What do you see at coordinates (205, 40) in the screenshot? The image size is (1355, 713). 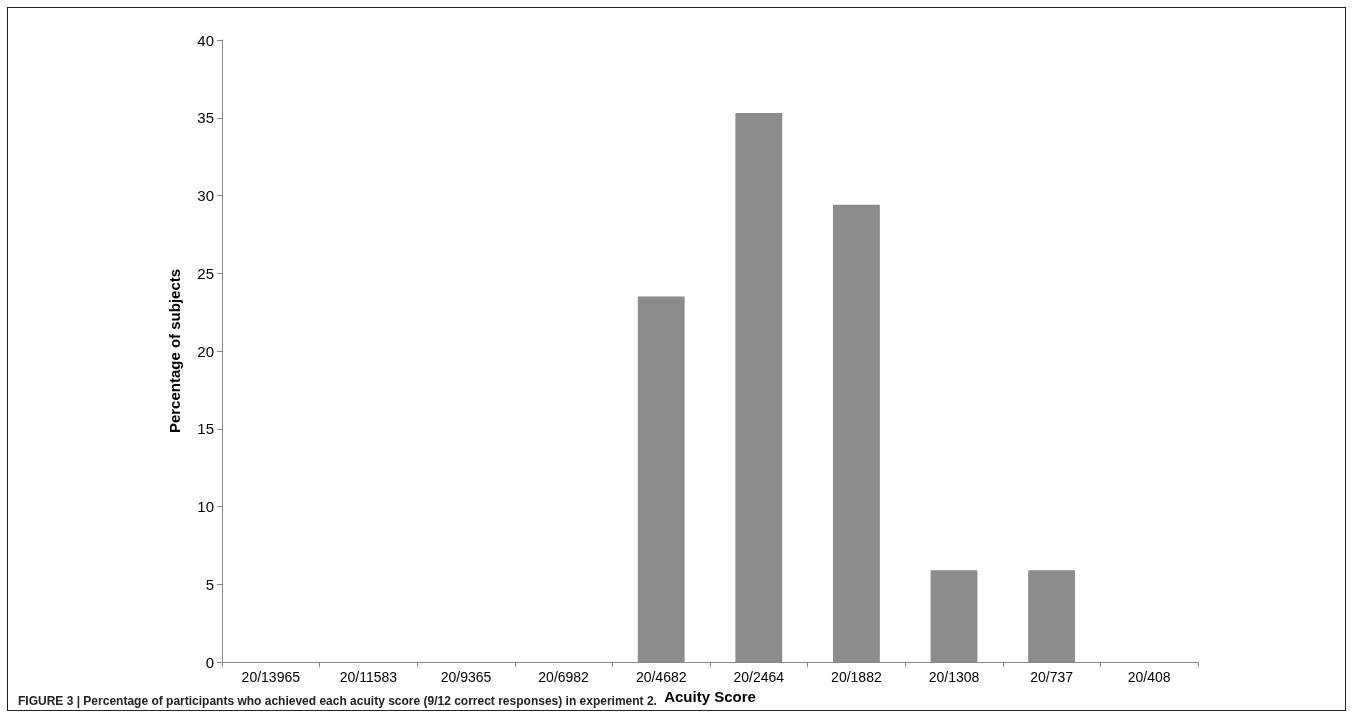 I see `y-tick-label: 40` at bounding box center [205, 40].